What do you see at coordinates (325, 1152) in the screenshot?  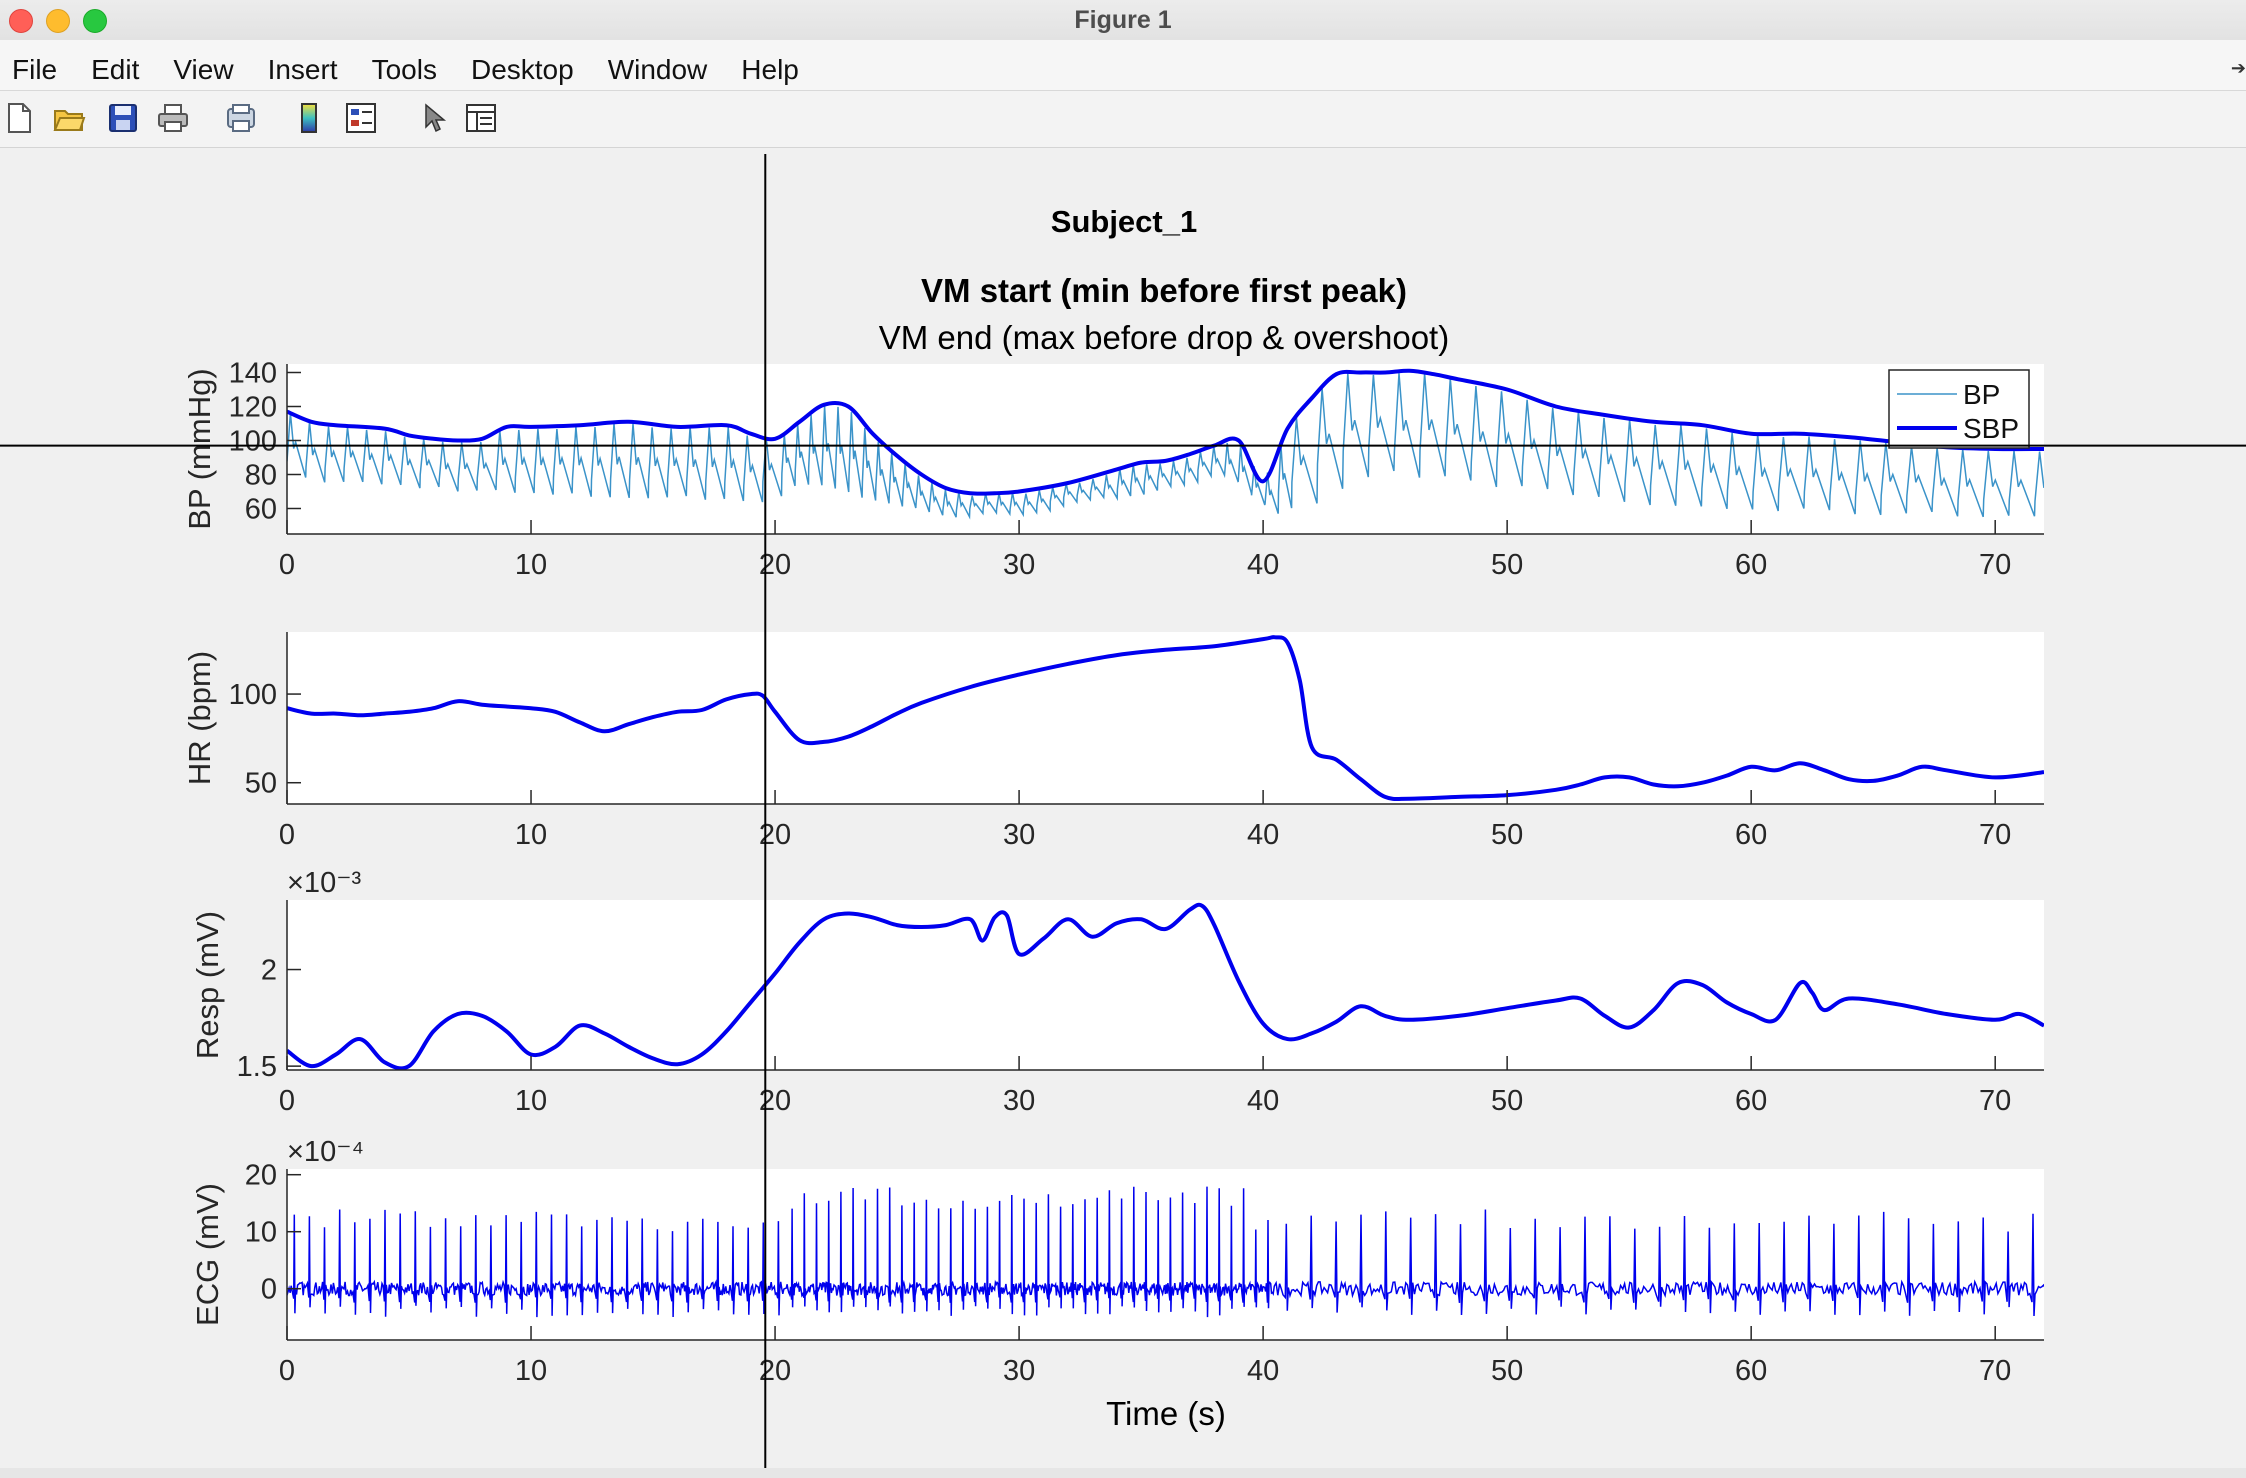 I see `ecg-exponent-label: ×10⁻⁴` at bounding box center [325, 1152].